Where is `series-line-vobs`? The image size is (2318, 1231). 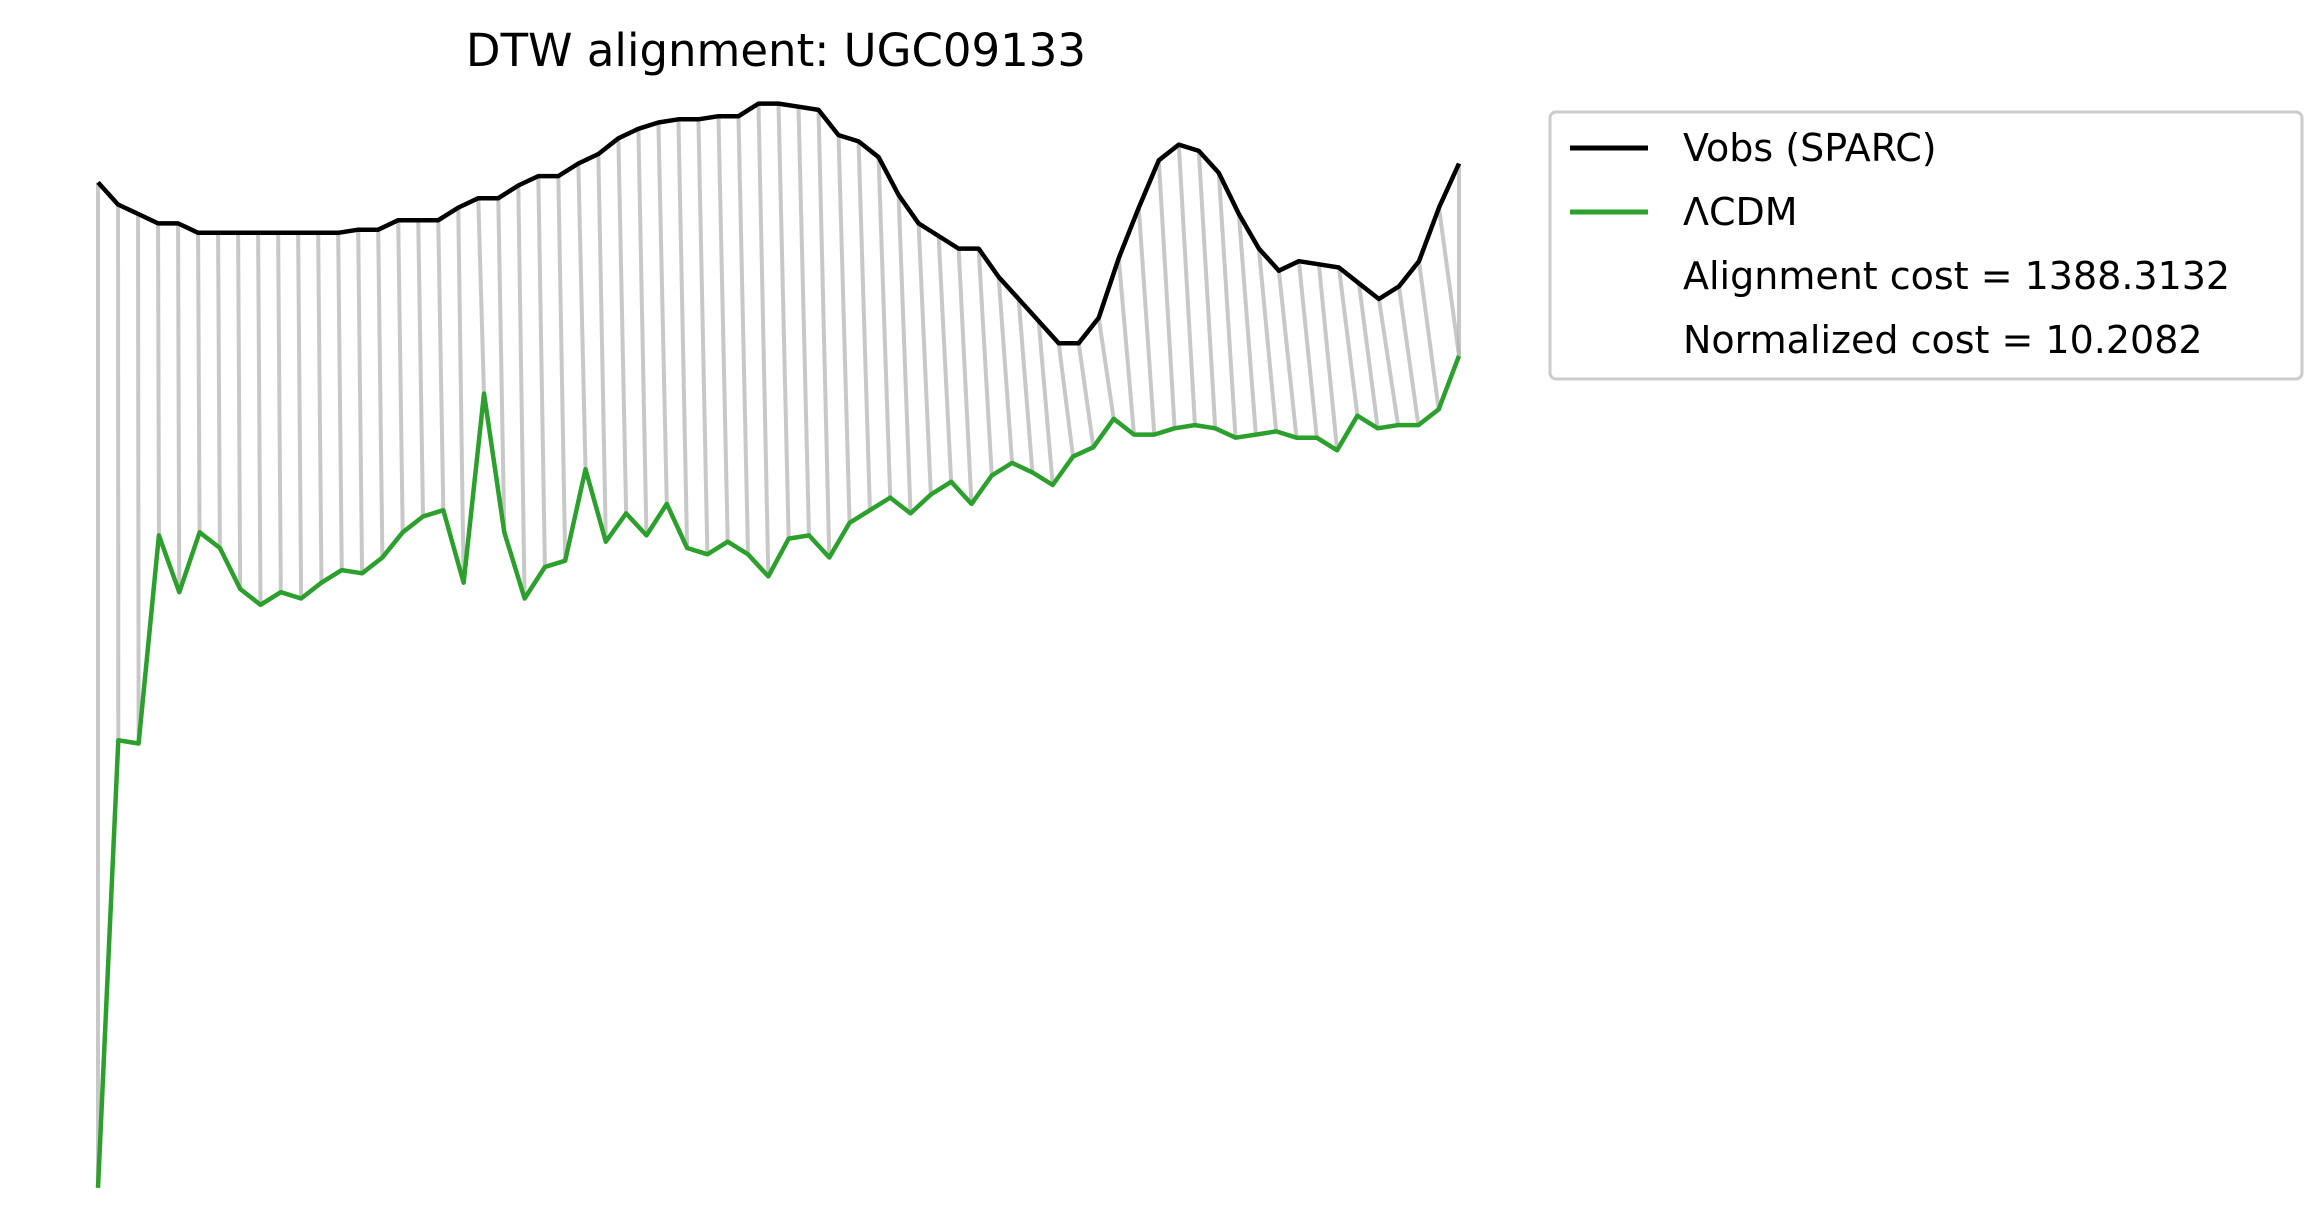
series-line-vobs is located at coordinates (779, 223).